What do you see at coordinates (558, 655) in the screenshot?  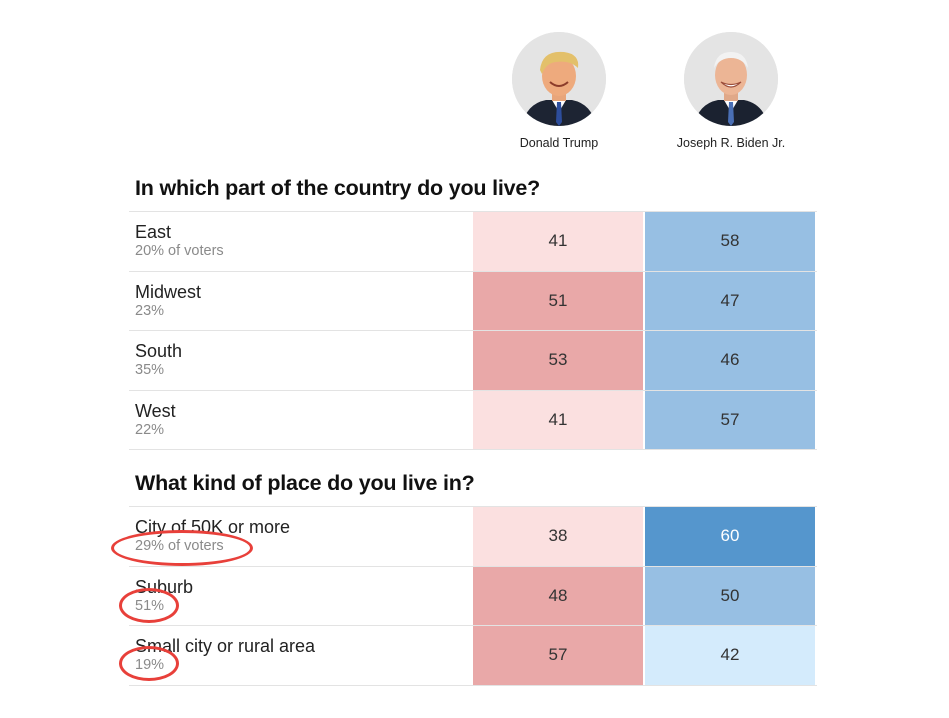 I see `cell-trump-value: 57` at bounding box center [558, 655].